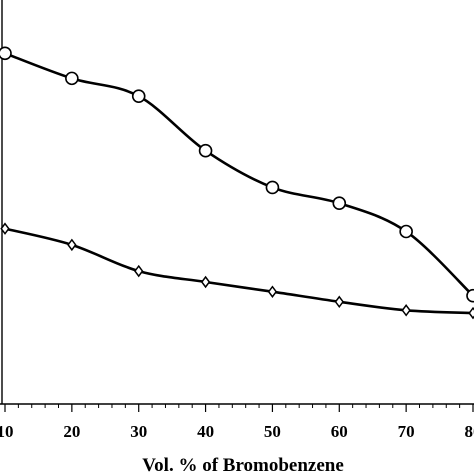 The image size is (474, 474). I want to click on x-axis-title: Vol. % of Bromobenzene, so click(243, 464).